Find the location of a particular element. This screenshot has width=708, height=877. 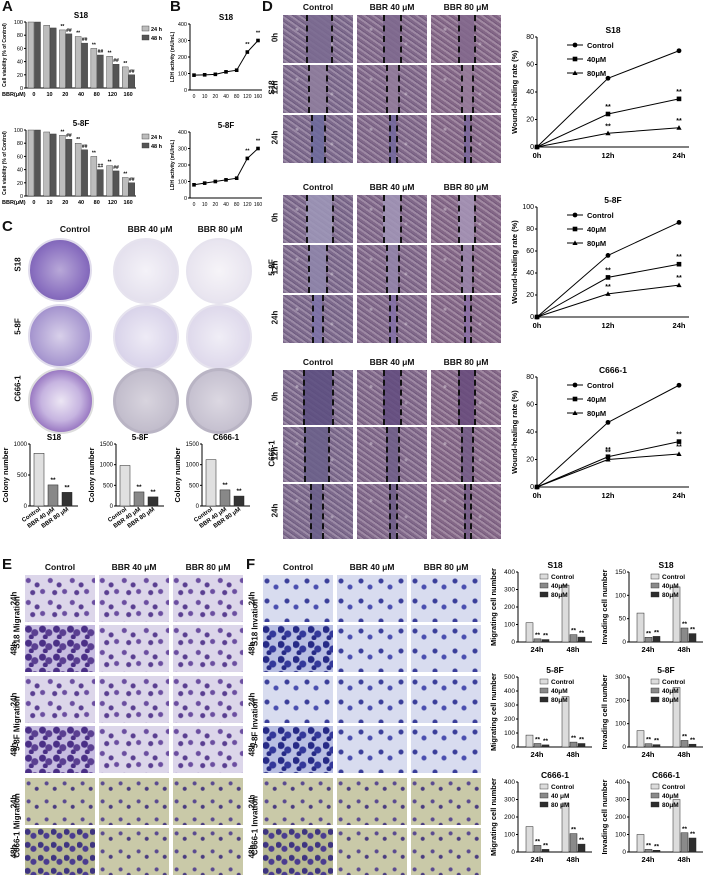

migration-header-bbr40: BBR 40 μM is located at coordinates (134, 567).